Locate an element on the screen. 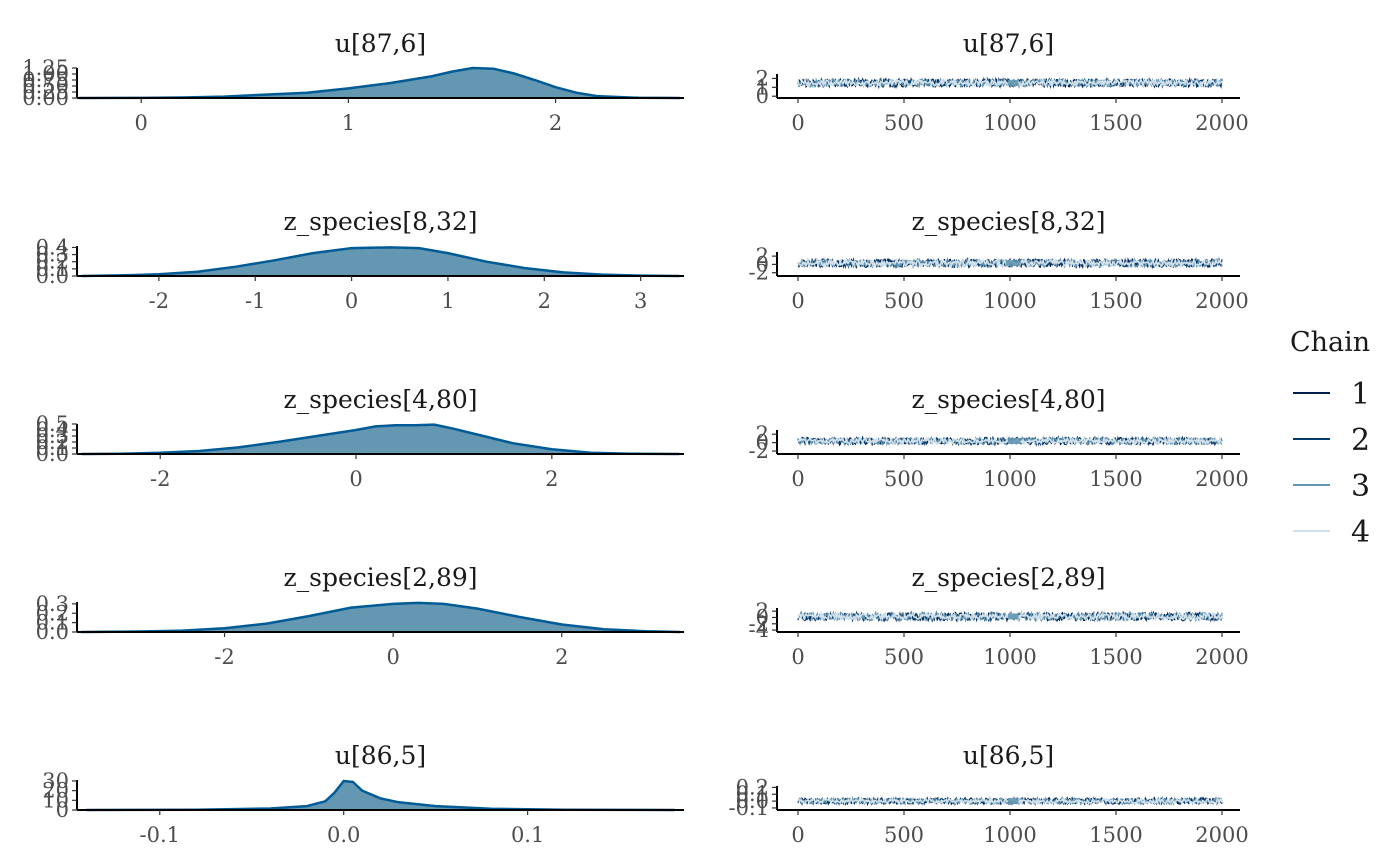 The height and width of the screenshot is (866, 1400). y-tick-label: 30 is located at coordinates (55, 781).